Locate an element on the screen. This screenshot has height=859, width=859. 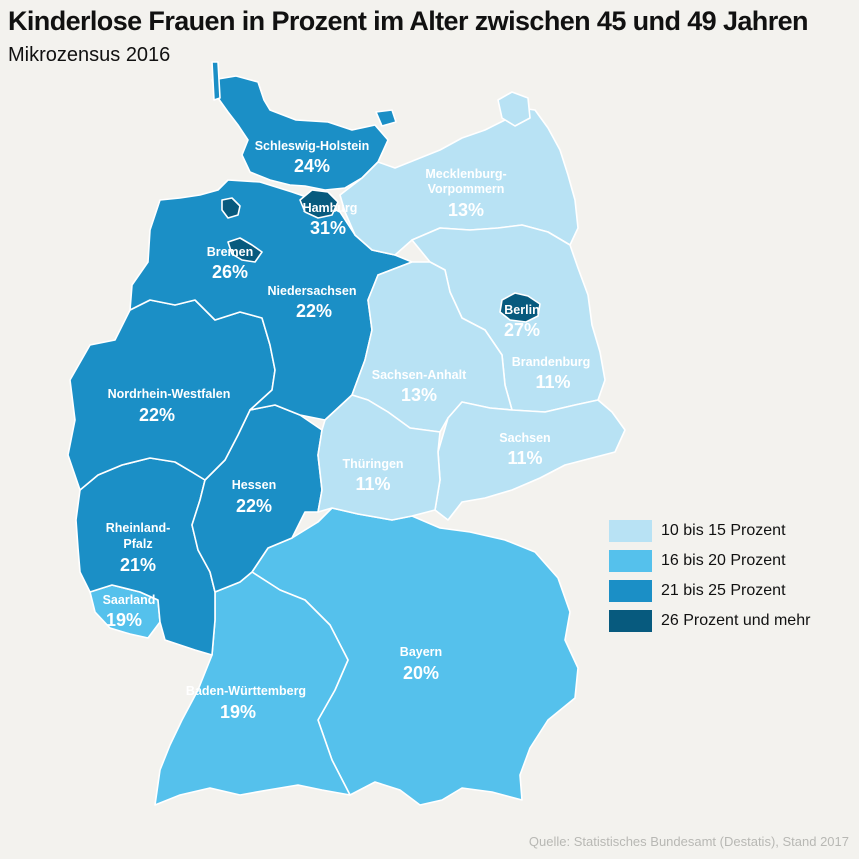
legend-label: 26 Prozent und mehr is located at coordinates (736, 620).